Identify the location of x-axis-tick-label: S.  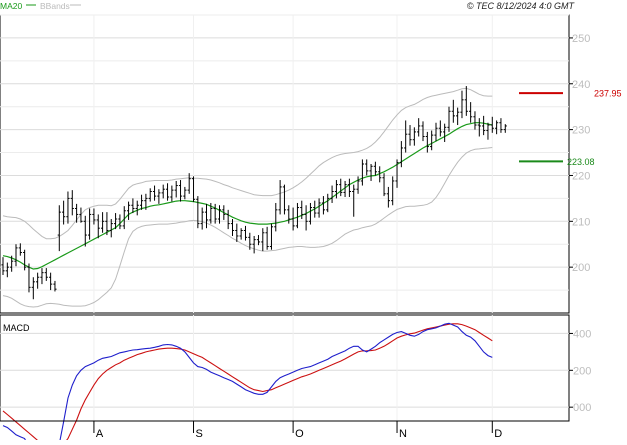
(199, 434).